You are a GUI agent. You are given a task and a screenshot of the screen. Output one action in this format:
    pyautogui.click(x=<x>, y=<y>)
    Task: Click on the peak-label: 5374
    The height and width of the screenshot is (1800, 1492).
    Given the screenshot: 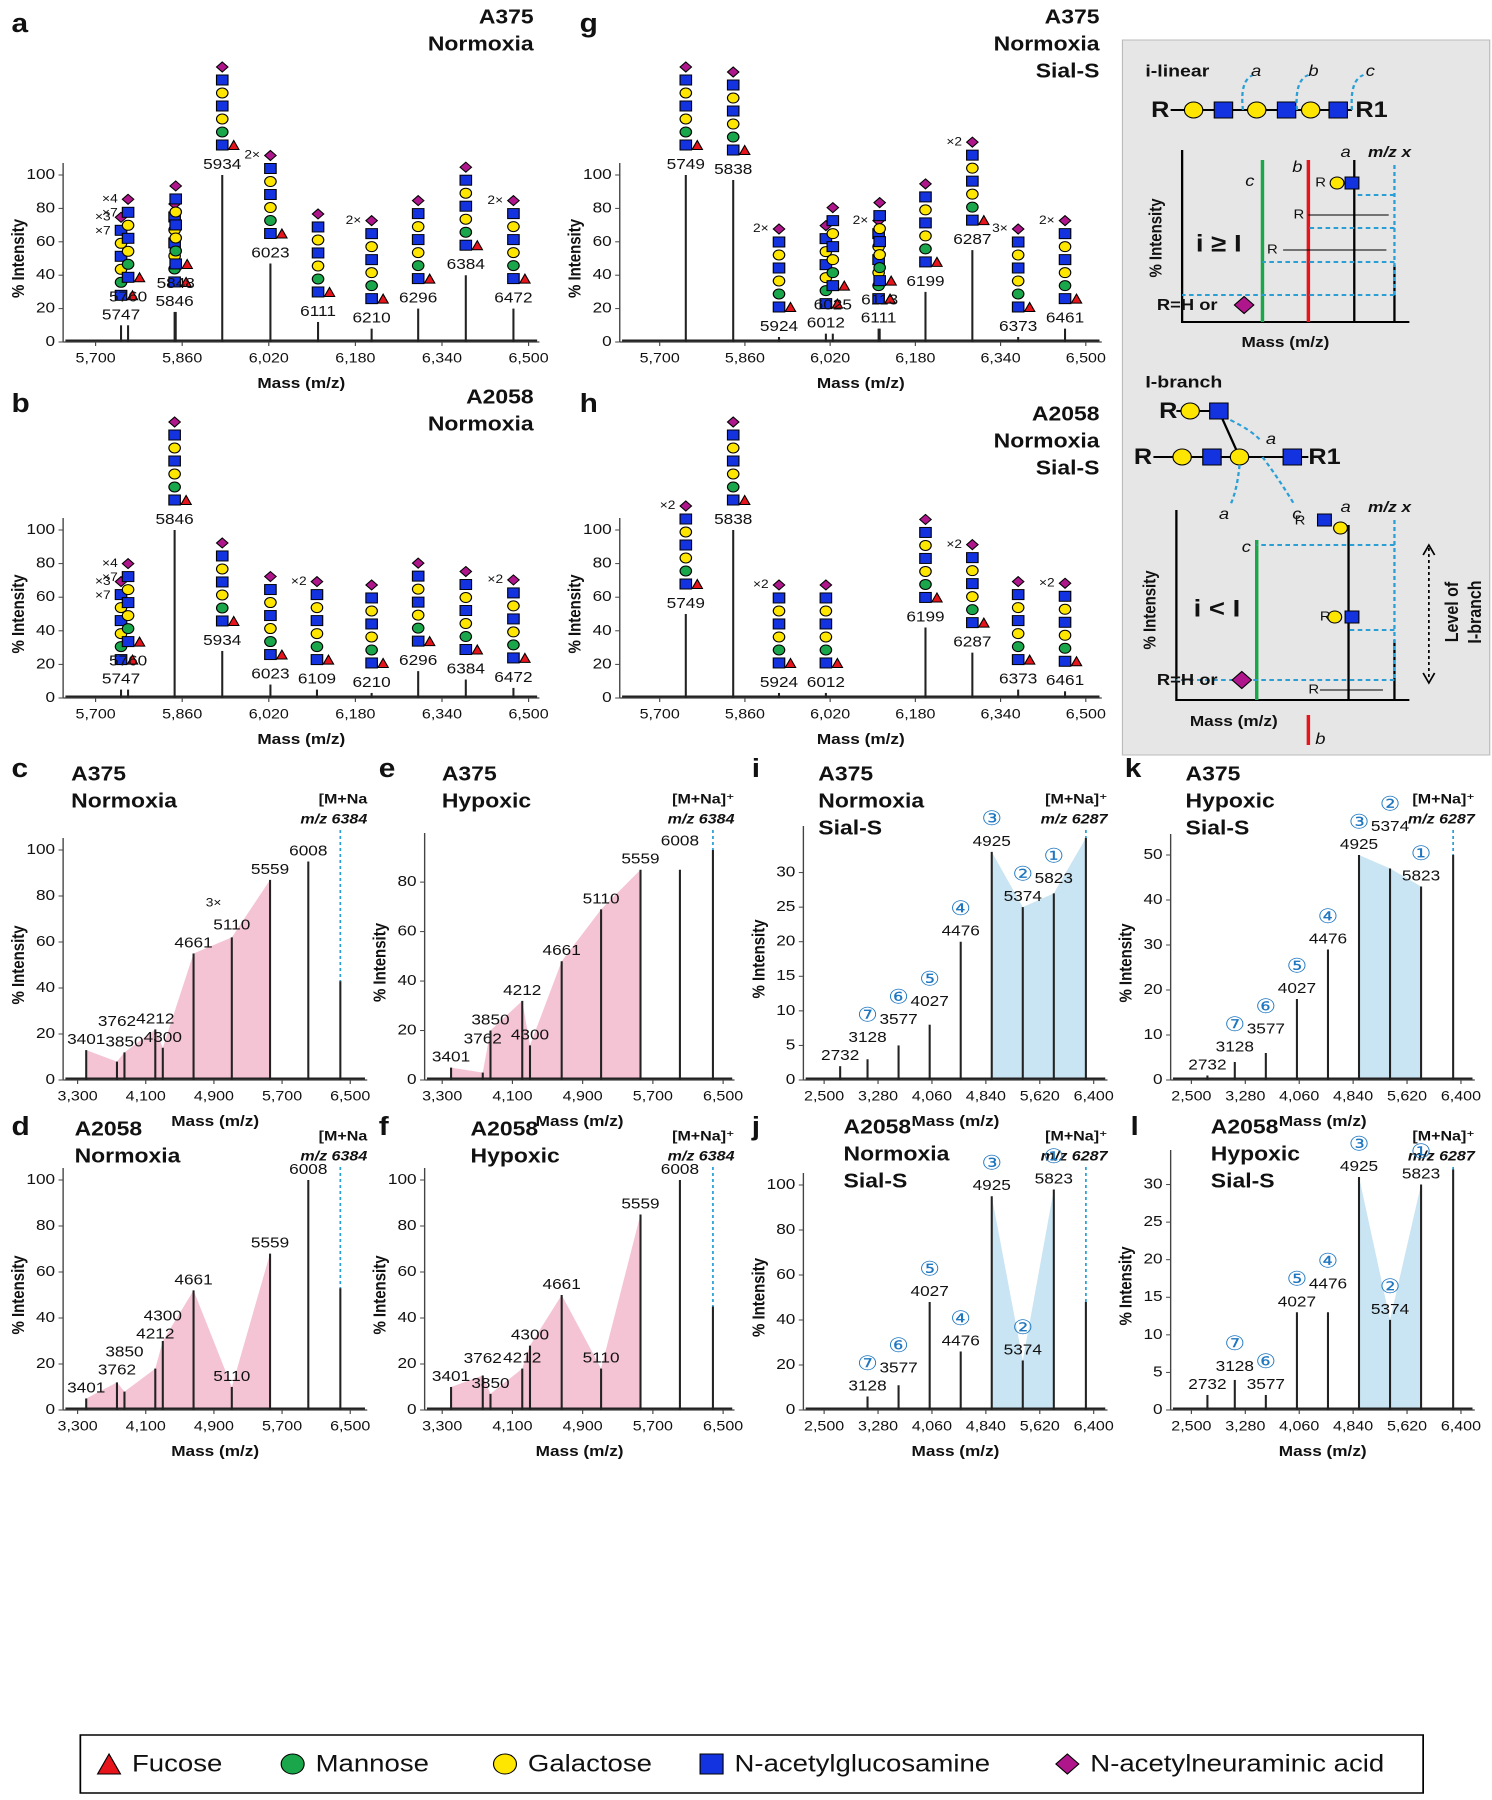 What is the action you would take?
    pyautogui.click(x=1390, y=1309)
    